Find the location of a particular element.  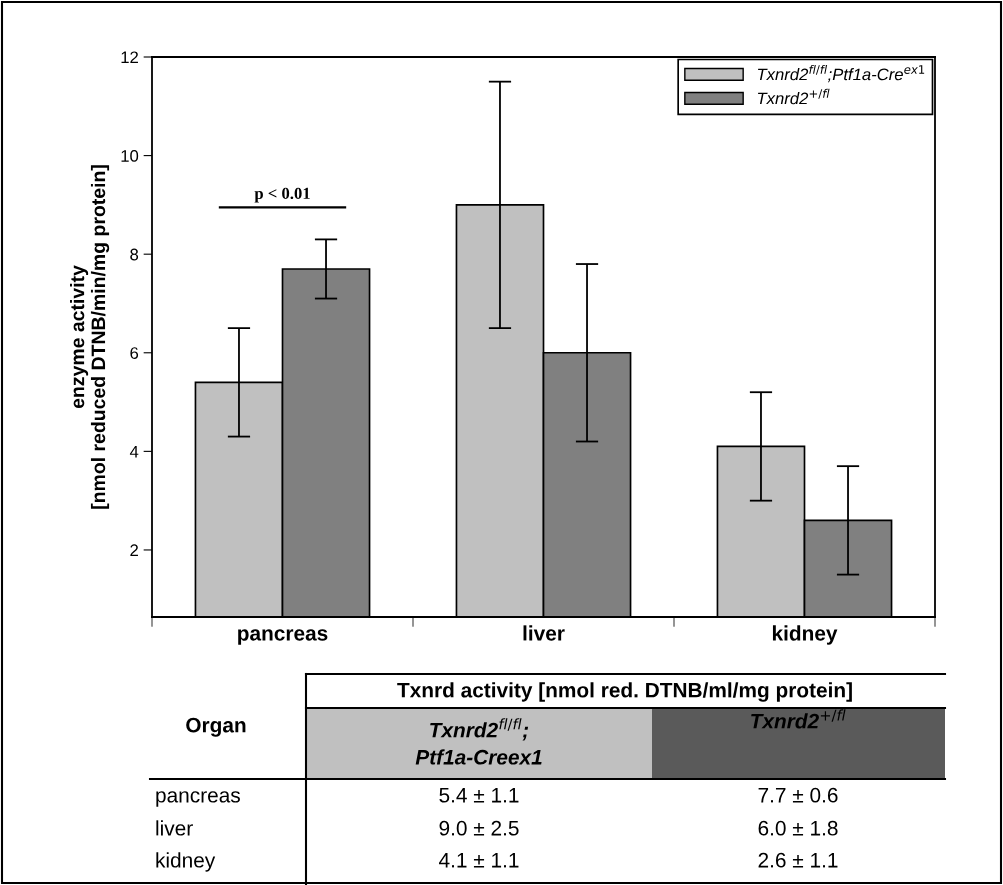

text: 5.4 ± 1.1 is located at coordinates (479, 795).